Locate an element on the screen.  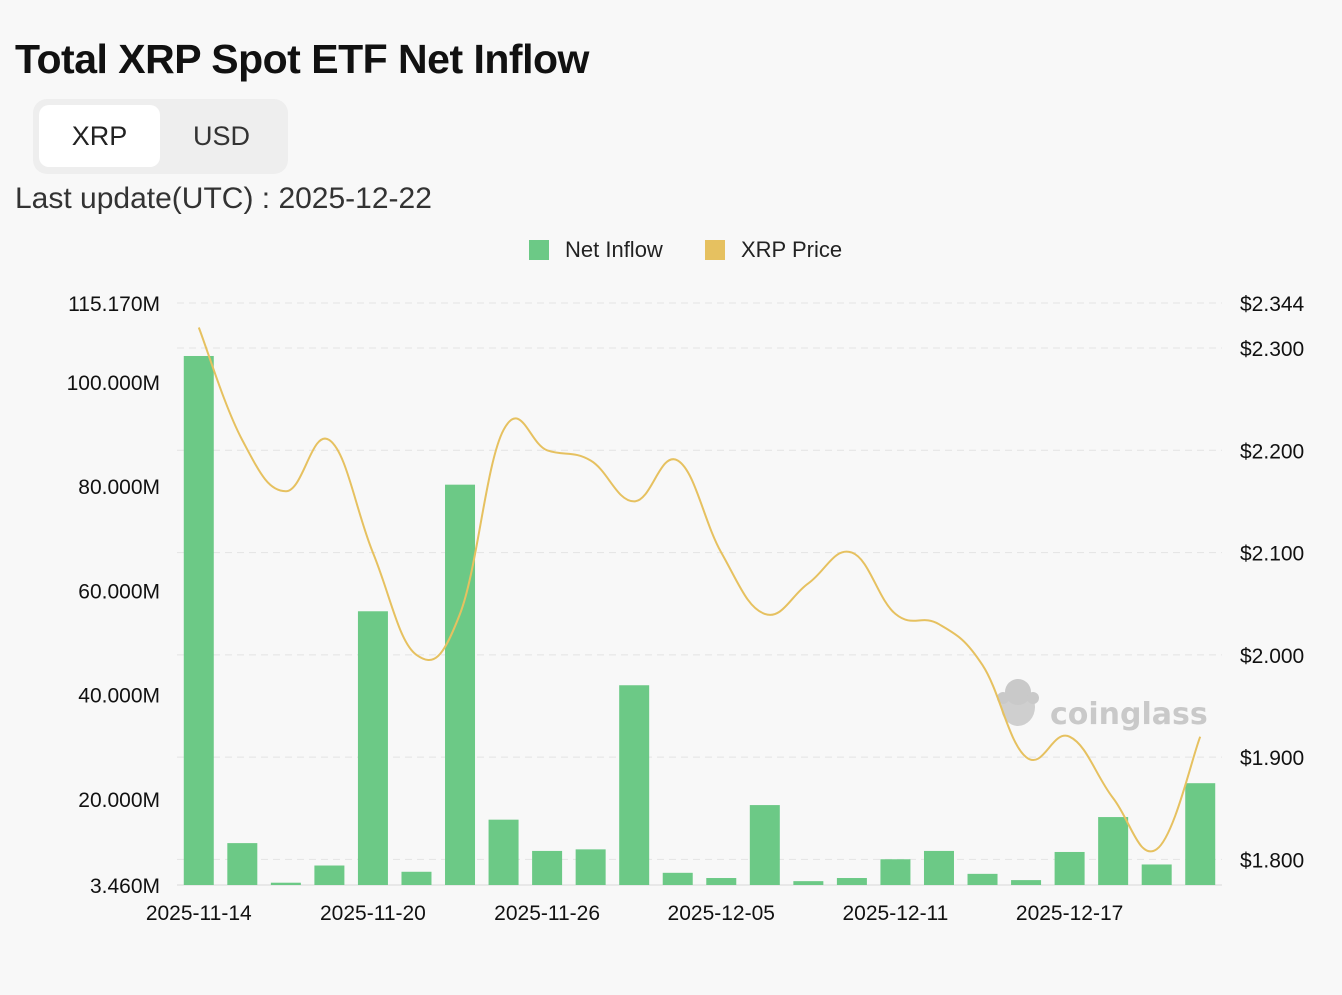
left-axis-tick-label: 40.000M is located at coordinates (119, 696).